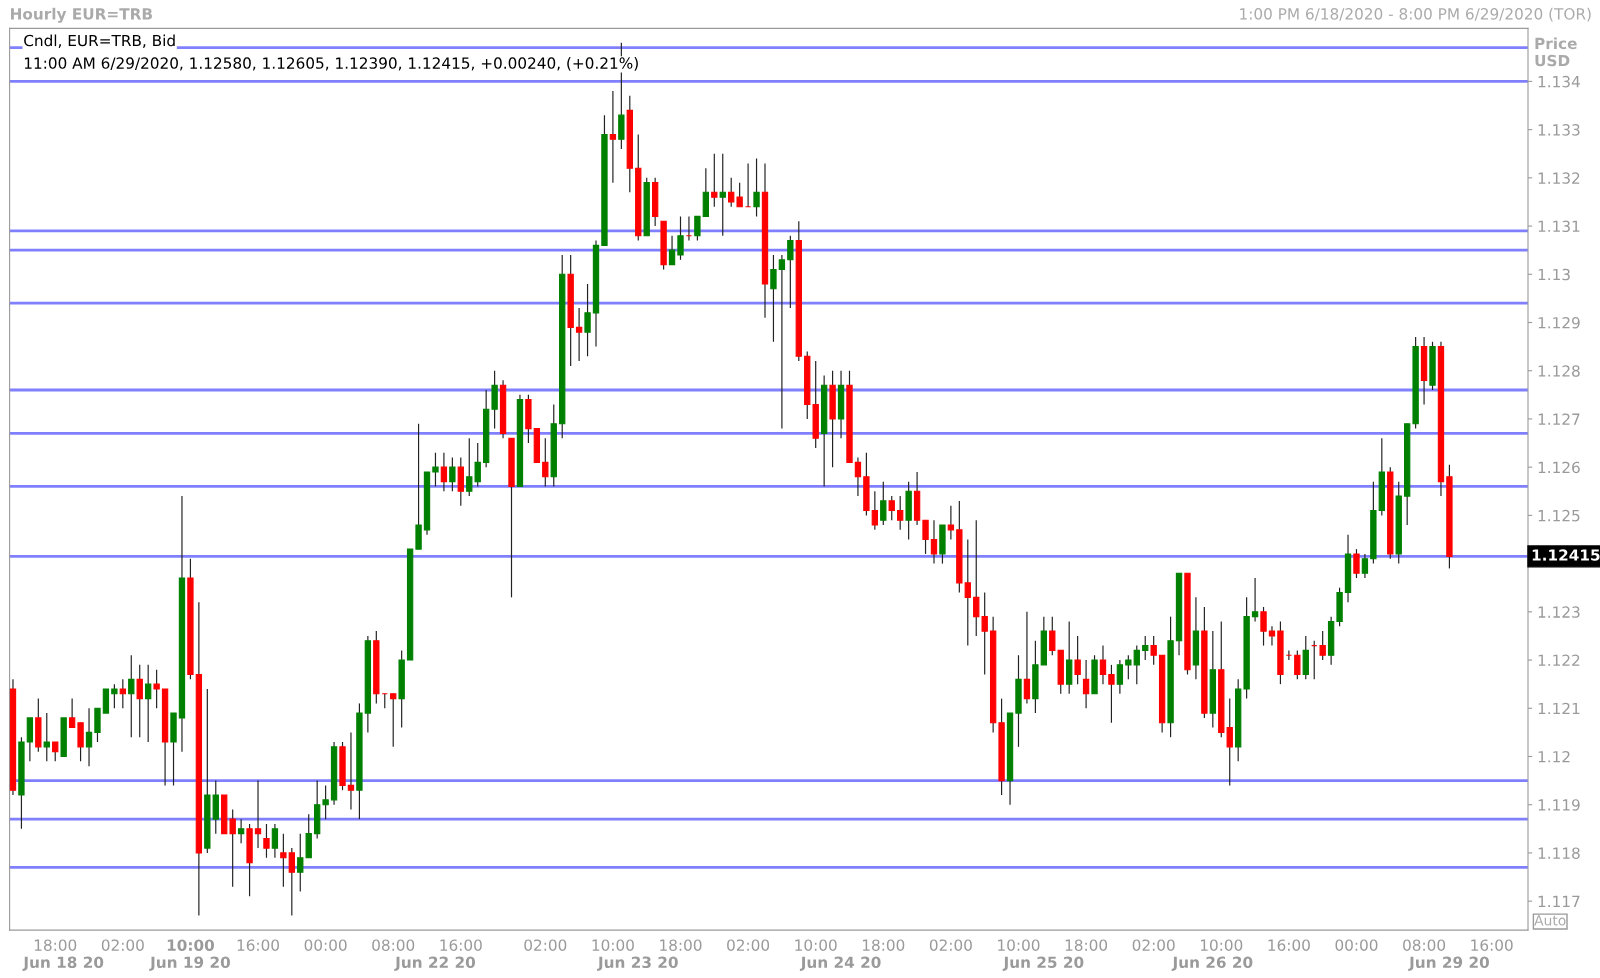 The width and height of the screenshot is (1600, 978). Describe the element at coordinates (189, 955) in the screenshot. I see `x-tick-label: 10:00 Jun 19 20` at that location.